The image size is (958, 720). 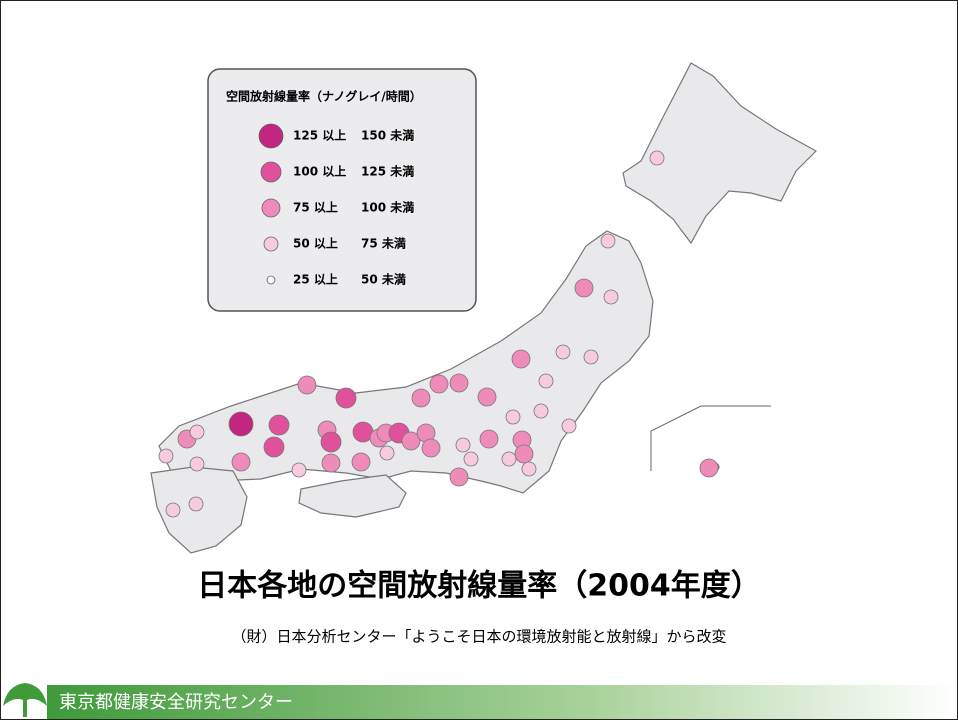 I want to click on legend-to: 75 未満, so click(x=383, y=243).